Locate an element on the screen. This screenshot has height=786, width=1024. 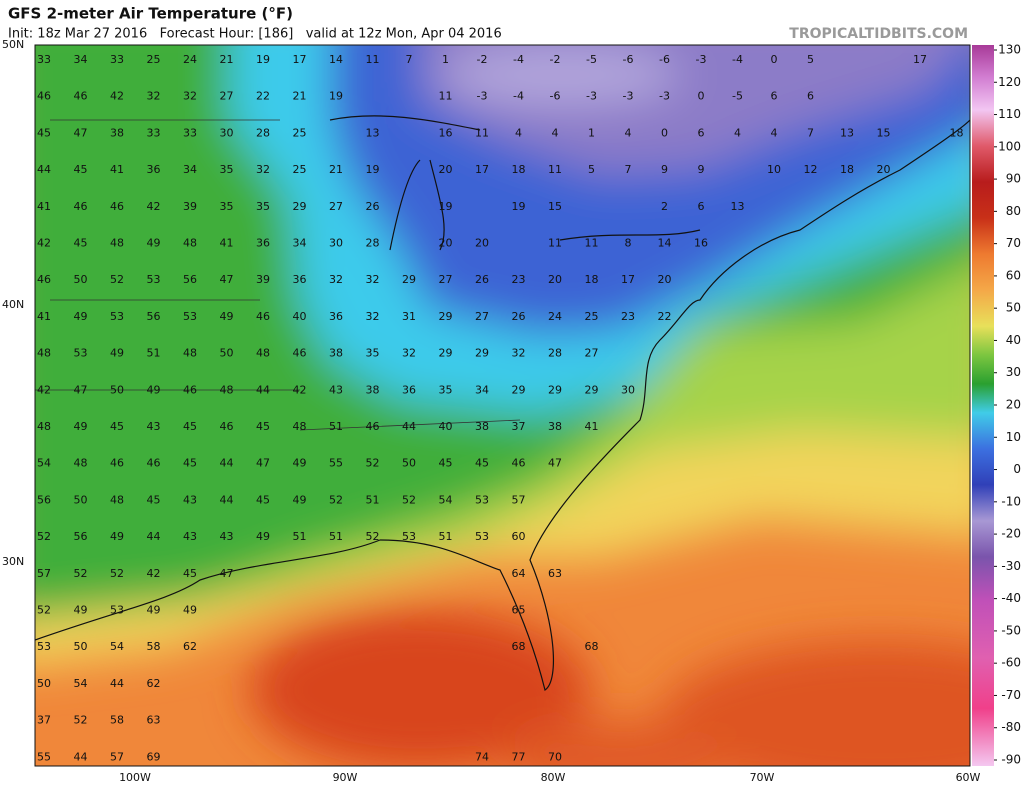
station-value: 22 is located at coordinates (263, 96).